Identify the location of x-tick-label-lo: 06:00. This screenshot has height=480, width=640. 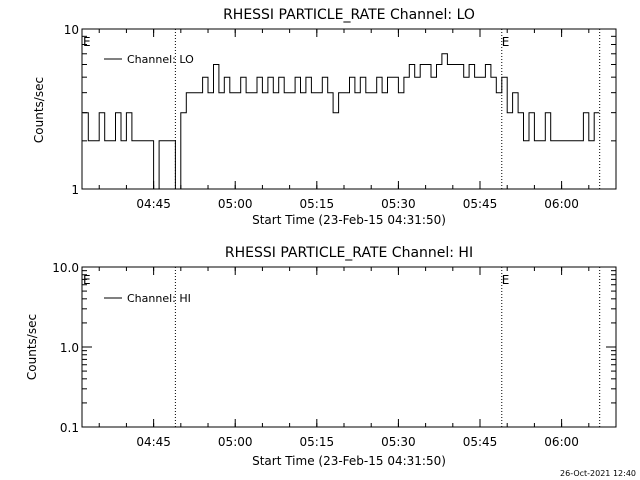
(561, 204).